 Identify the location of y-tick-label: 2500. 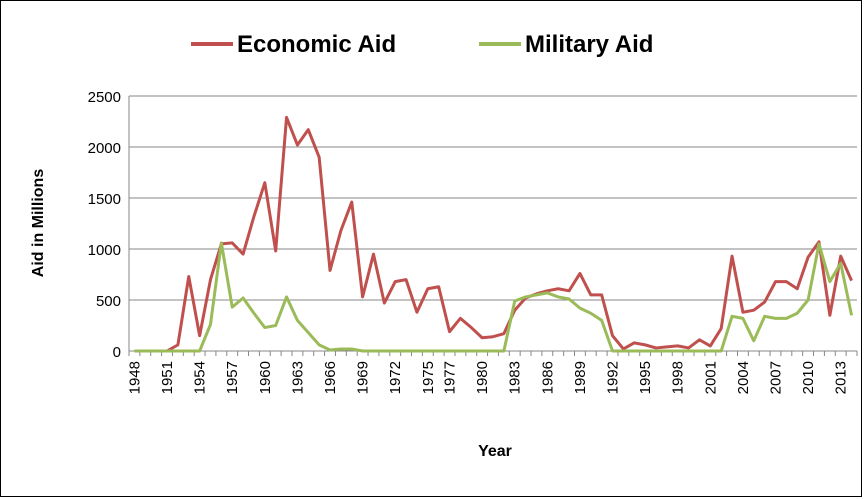
(104, 97).